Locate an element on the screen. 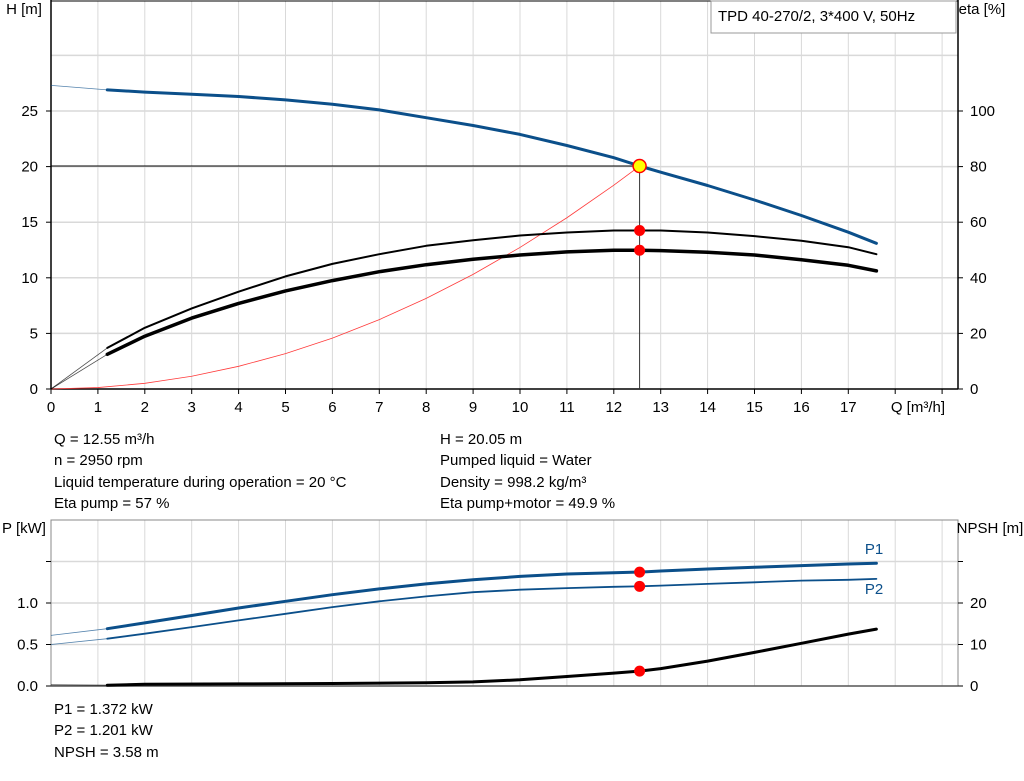 This screenshot has width=1024, height=781. x-tick-label: 17 is located at coordinates (848, 407).